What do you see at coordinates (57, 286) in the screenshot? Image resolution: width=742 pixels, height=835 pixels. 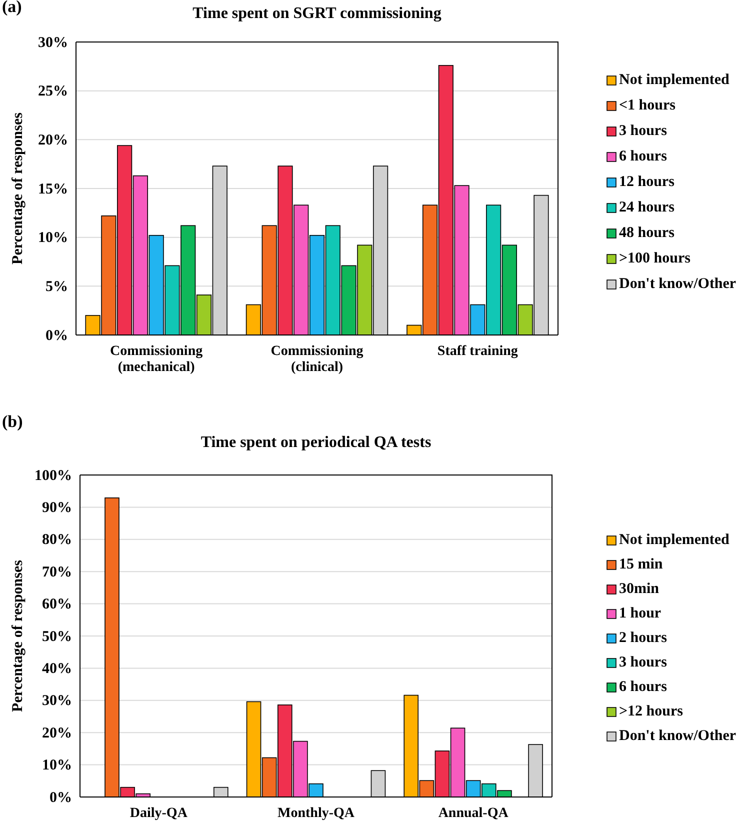 I see `y-tick-label: 5%` at bounding box center [57, 286].